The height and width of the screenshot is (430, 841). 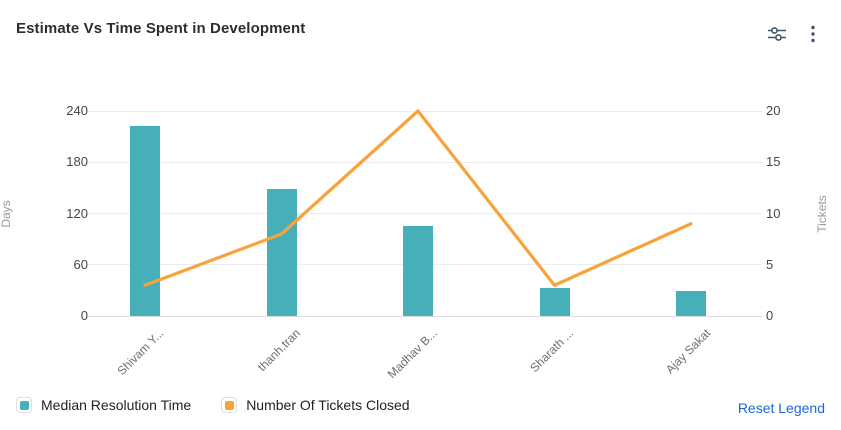 What do you see at coordinates (116, 405) in the screenshot?
I see `legend-item-label: Median Resolution Time` at bounding box center [116, 405].